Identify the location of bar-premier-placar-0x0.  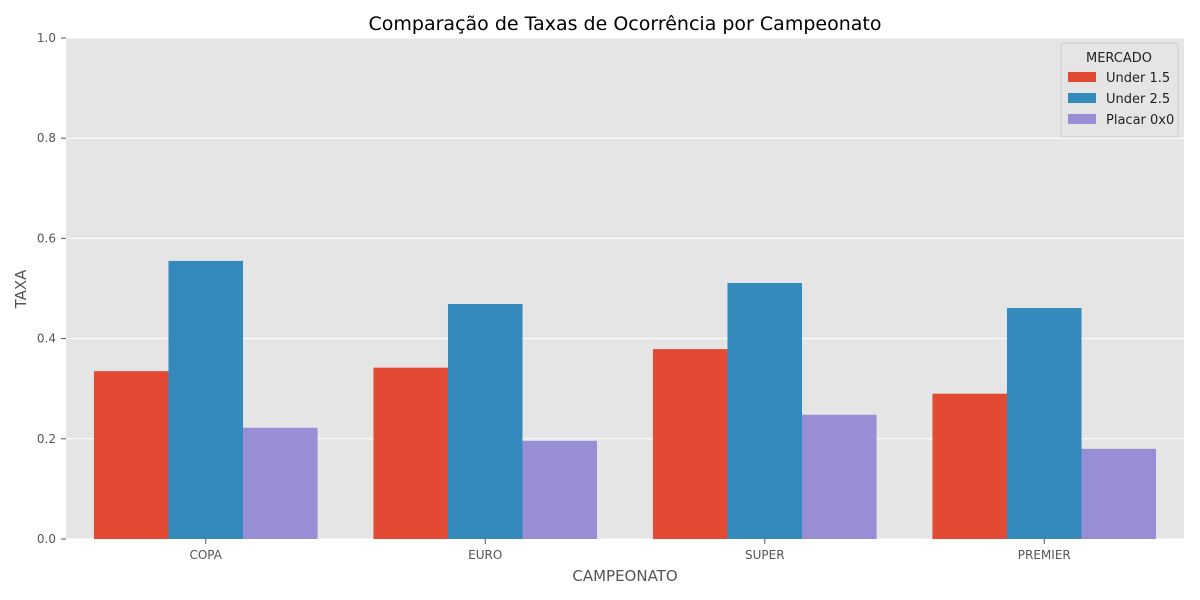
(1119, 493).